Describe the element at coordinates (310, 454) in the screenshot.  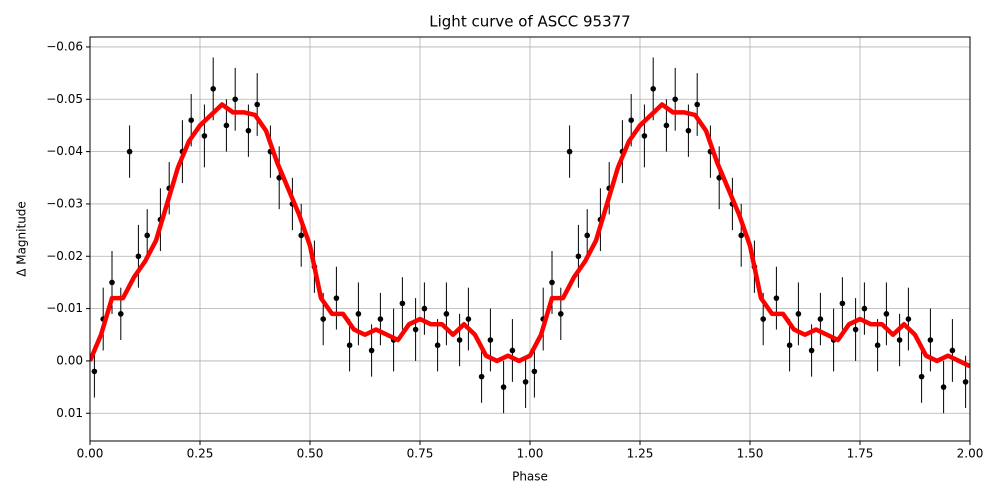
I see `x-tick-label: 0.50` at that location.